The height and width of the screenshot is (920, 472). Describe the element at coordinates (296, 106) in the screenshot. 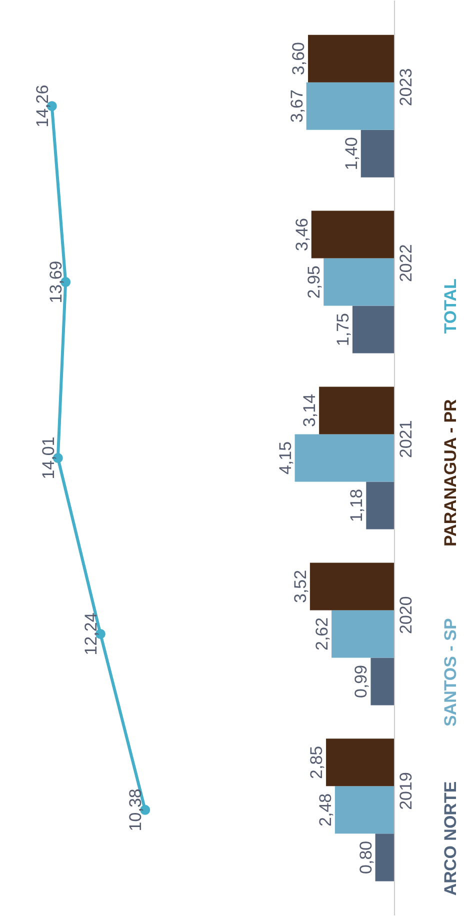

I see `data-label: 3,67` at that location.